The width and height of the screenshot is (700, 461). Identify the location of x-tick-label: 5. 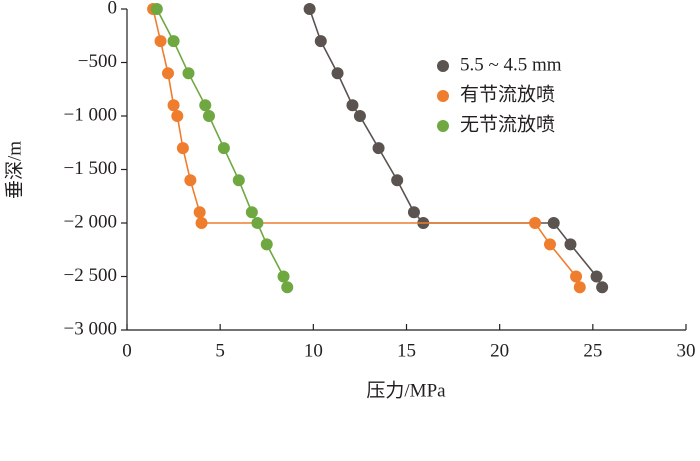
(220, 350).